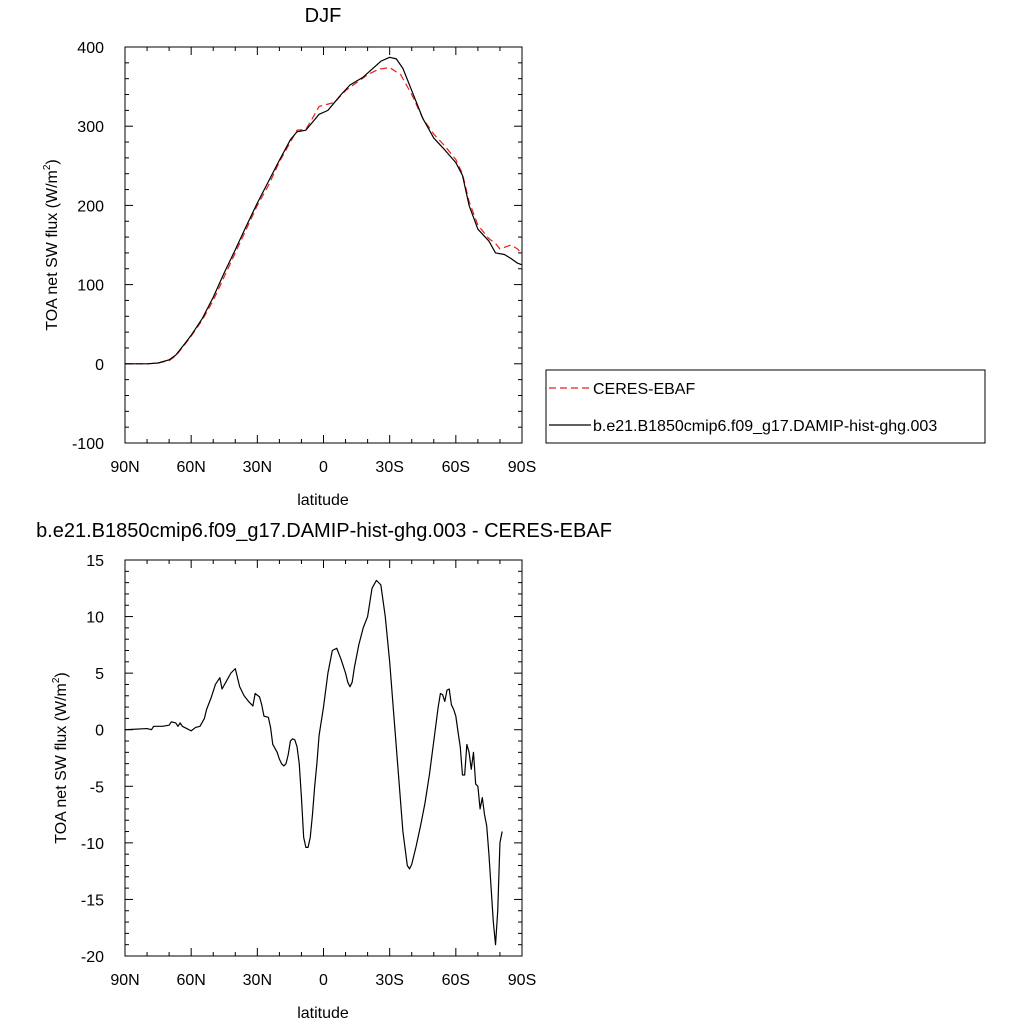  Describe the element at coordinates (92, 900) in the screenshot. I see `bottom-y-tick-label: -15` at that location.